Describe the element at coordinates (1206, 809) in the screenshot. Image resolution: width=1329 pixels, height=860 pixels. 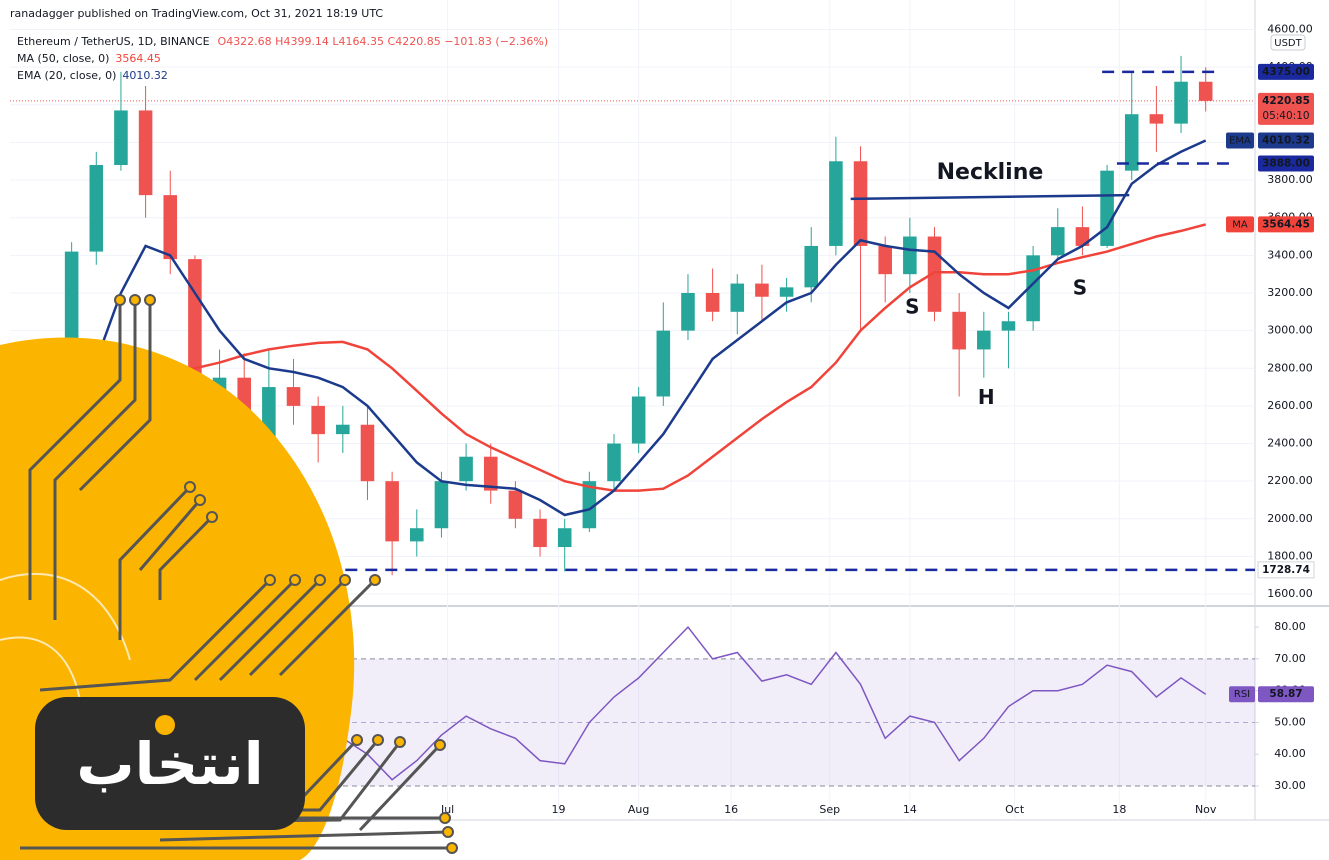
I see `x-tick-label: Nov` at that location.